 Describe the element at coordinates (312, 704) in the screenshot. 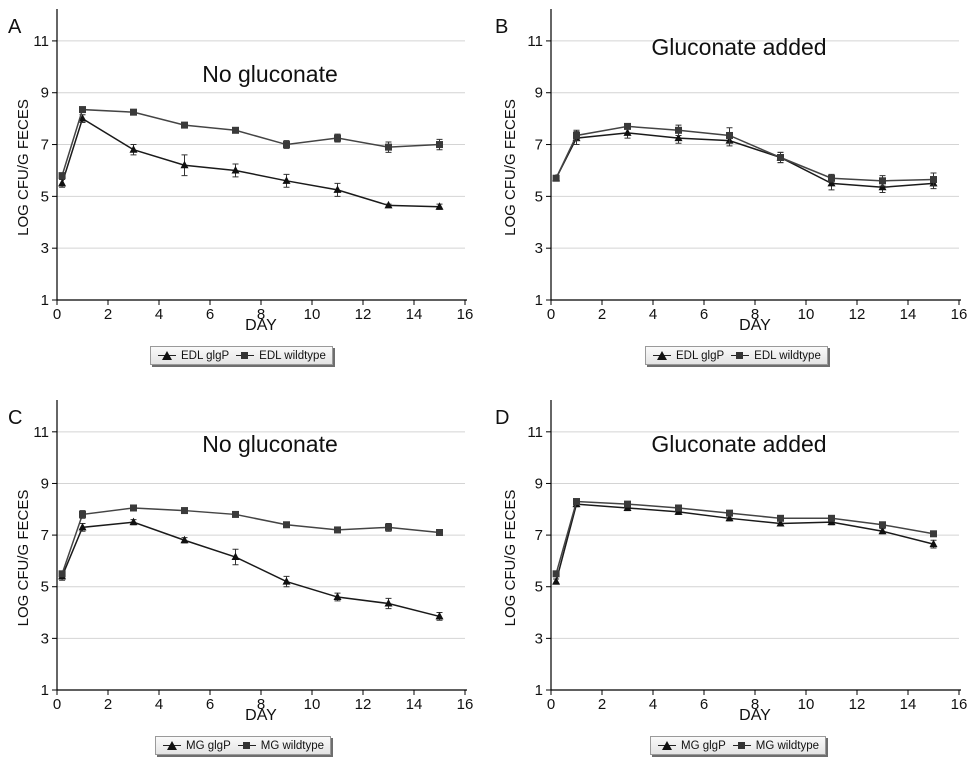

I see `x-tick-label: 10` at that location.